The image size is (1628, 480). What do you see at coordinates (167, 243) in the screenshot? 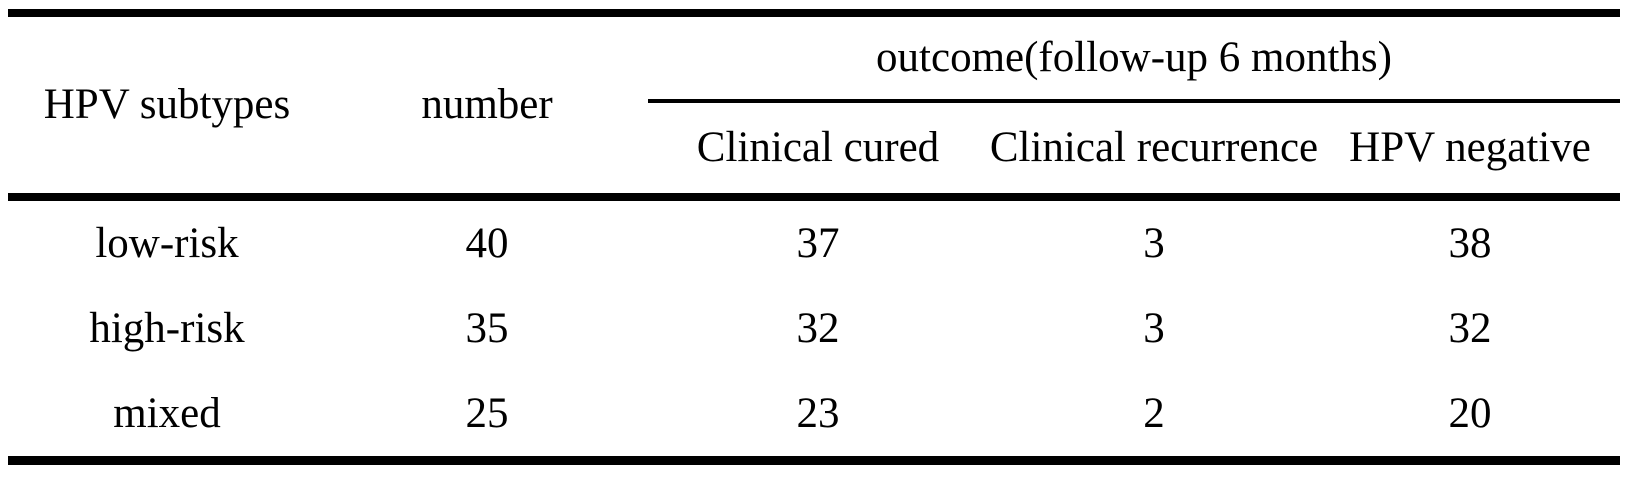
I see `cell-subtype: low-risk` at bounding box center [167, 243].